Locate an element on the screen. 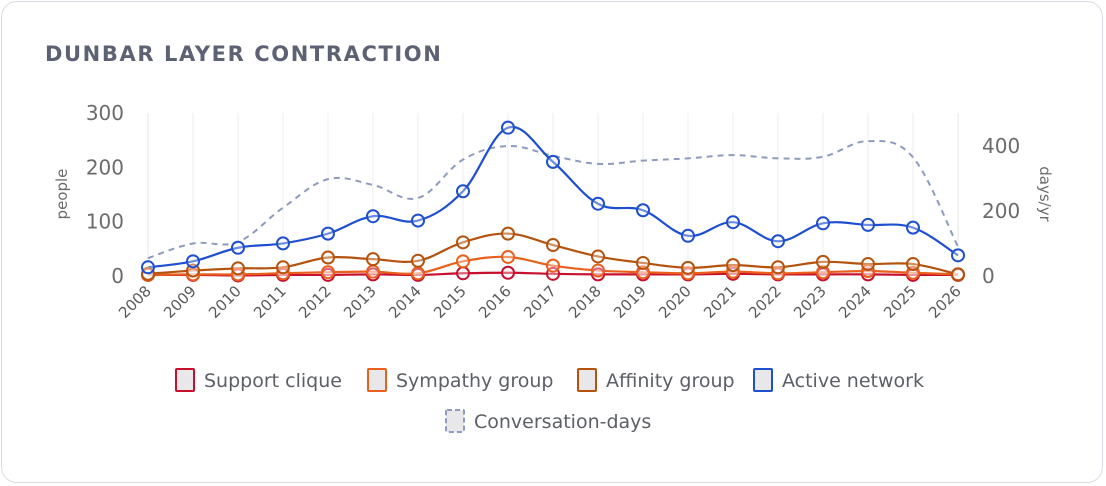 The width and height of the screenshot is (1106, 486). x-tick-label: 2015 is located at coordinates (450, 302).